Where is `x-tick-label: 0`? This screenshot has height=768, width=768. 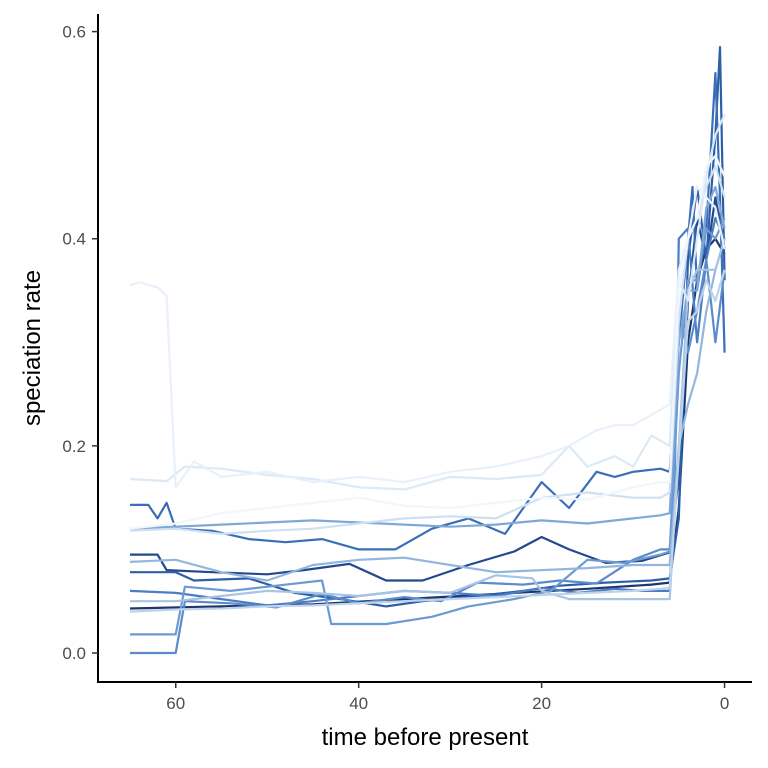
x-tick-label: 0 is located at coordinates (724, 703).